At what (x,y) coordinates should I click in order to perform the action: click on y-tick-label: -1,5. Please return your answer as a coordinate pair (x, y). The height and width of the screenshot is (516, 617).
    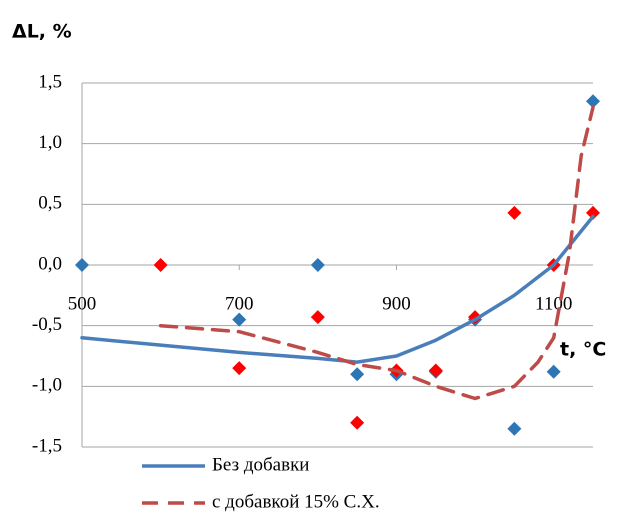
    Looking at the image, I should click on (47, 445).